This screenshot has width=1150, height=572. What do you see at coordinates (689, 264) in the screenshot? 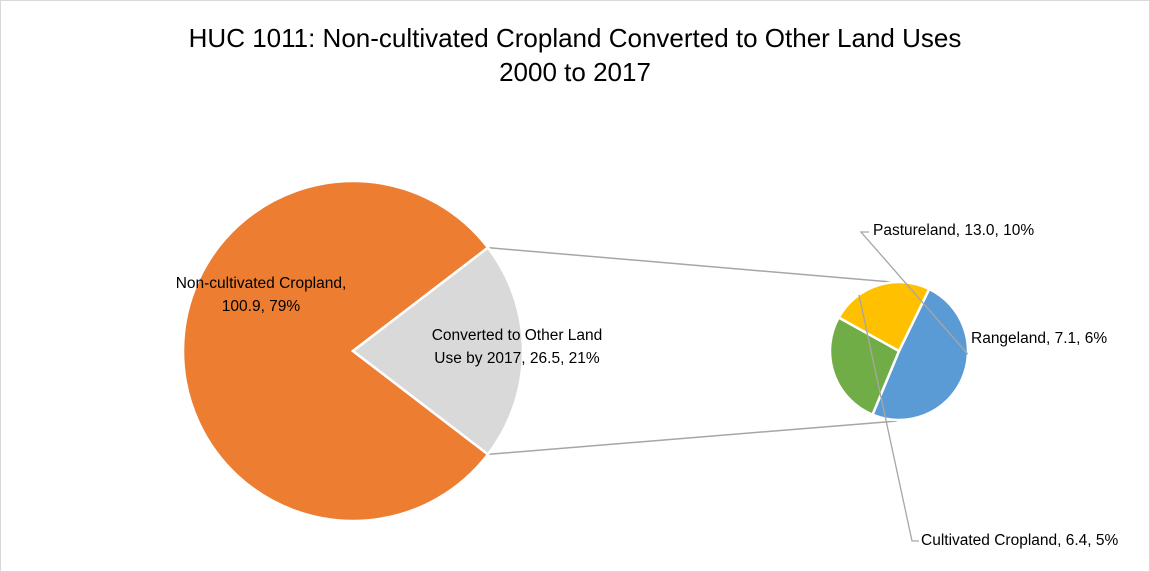
I see `connector-line-top` at bounding box center [689, 264].